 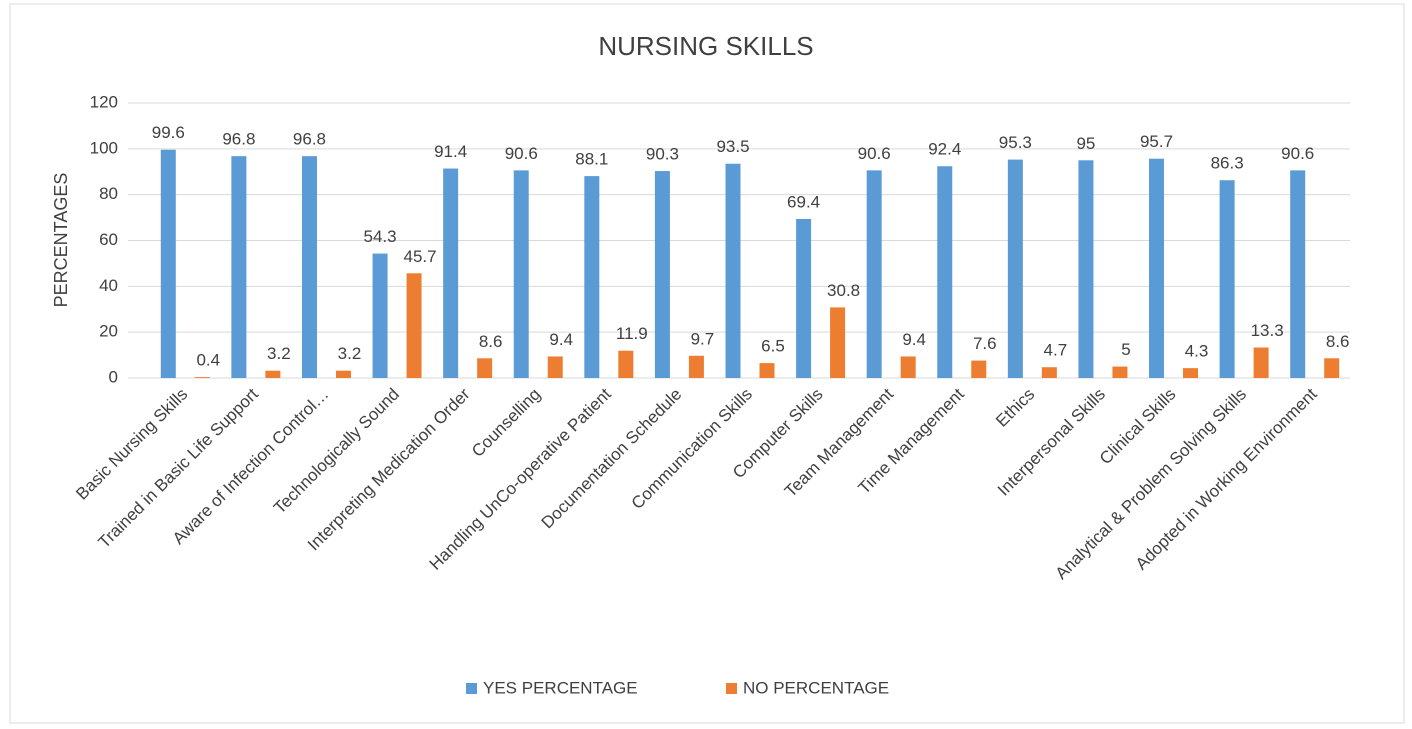 I want to click on data-label: 11.9, so click(x=632, y=333).